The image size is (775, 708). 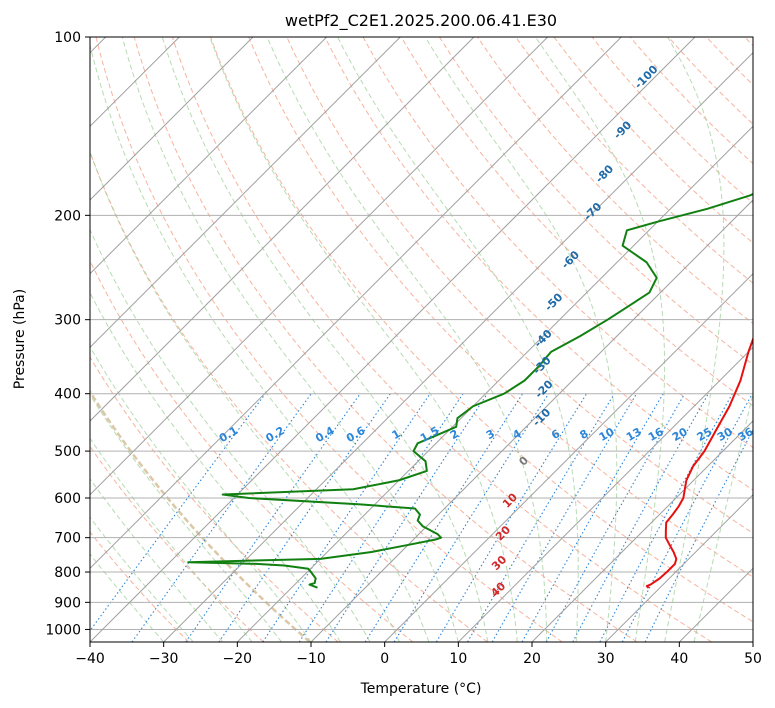 What do you see at coordinates (606, 659) in the screenshot?
I see `x-tick-label: 30` at bounding box center [606, 659].